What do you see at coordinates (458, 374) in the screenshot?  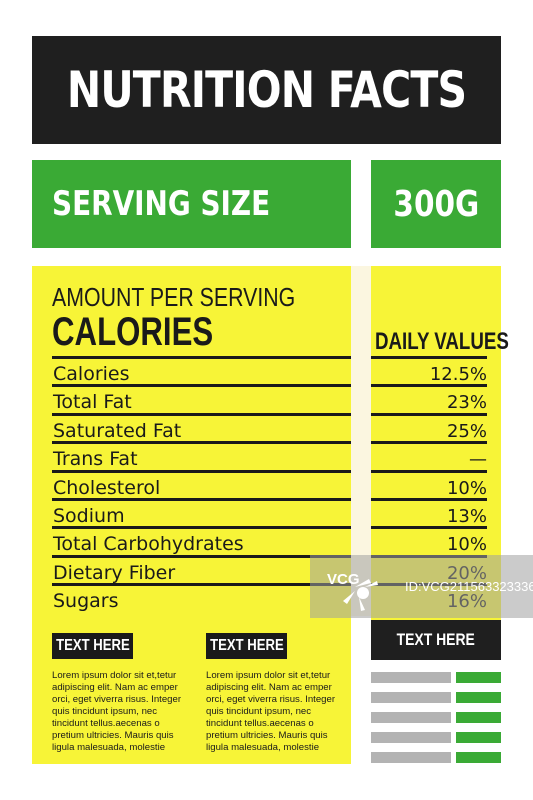 I see `nutrient-daily-value: 12.5%` at bounding box center [458, 374].